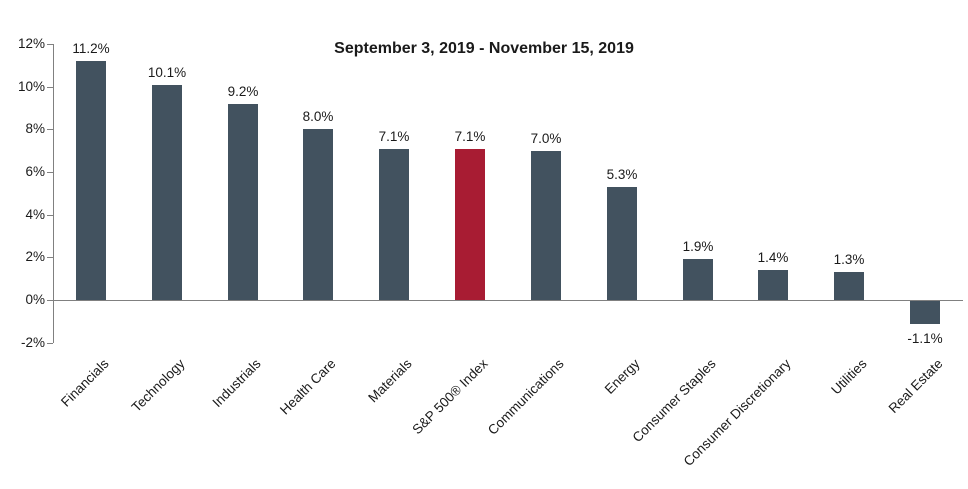 The height and width of the screenshot is (489, 968). Describe the element at coordinates (31, 86) in the screenshot. I see `y-axis-tick-label: 10%` at that location.